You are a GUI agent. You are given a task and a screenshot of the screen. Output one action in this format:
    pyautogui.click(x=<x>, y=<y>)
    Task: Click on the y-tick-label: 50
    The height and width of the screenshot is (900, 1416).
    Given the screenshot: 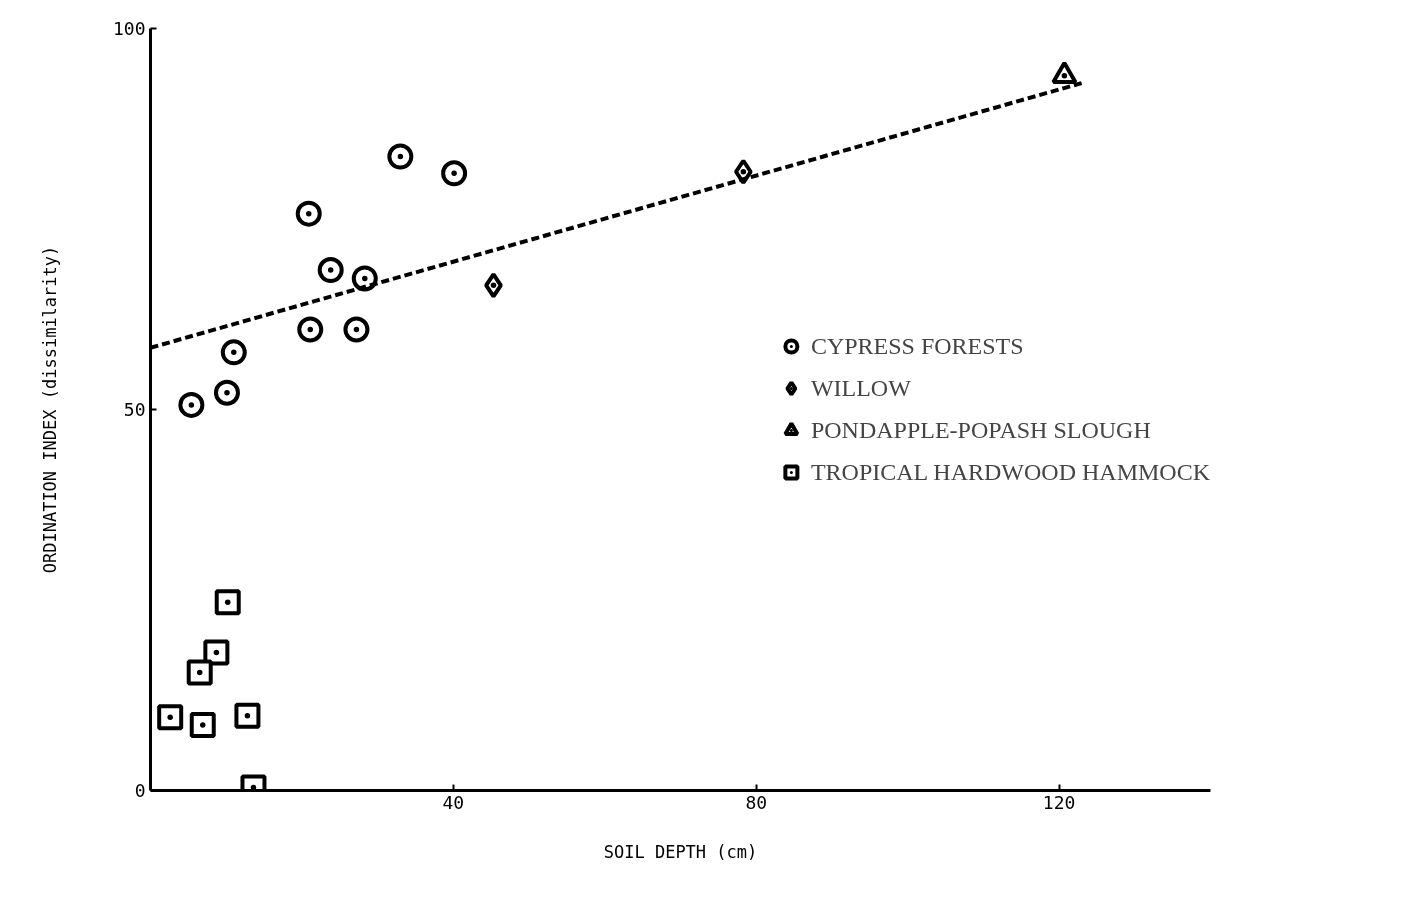 What is the action you would take?
    pyautogui.click(x=134, y=409)
    